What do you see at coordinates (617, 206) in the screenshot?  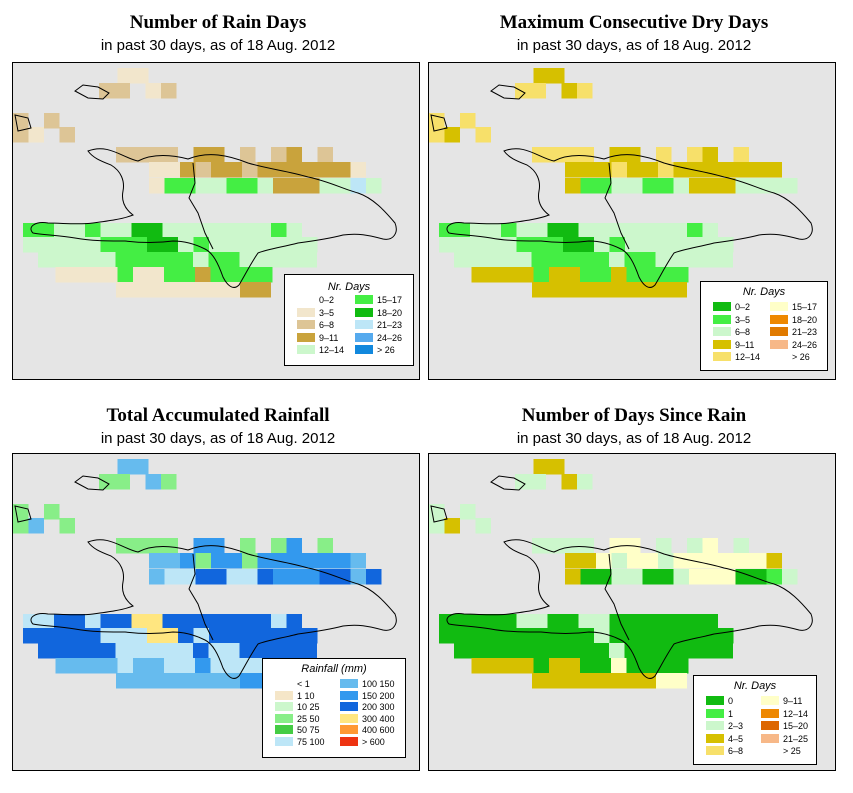 I see `border-line` at bounding box center [617, 206].